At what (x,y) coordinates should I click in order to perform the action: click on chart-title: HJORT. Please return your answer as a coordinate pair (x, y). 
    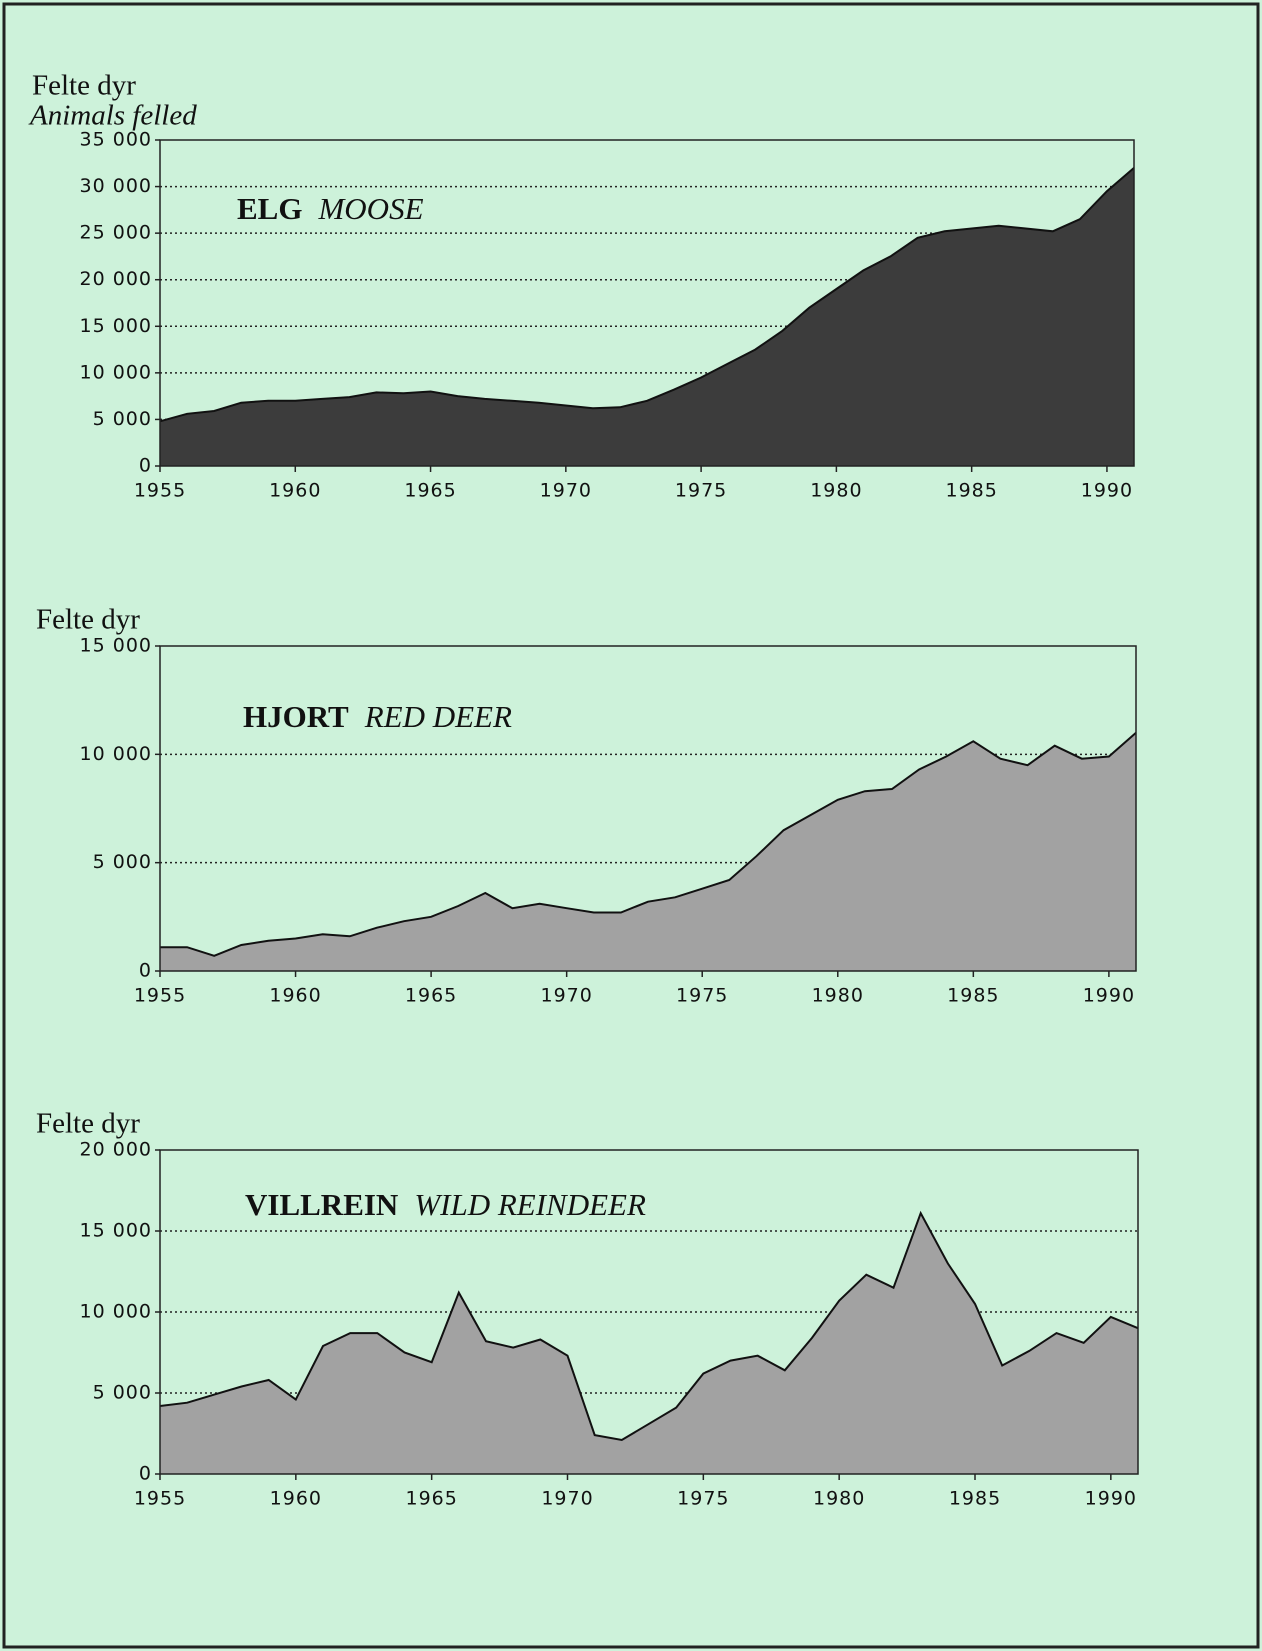
    Looking at the image, I should click on (296, 716).